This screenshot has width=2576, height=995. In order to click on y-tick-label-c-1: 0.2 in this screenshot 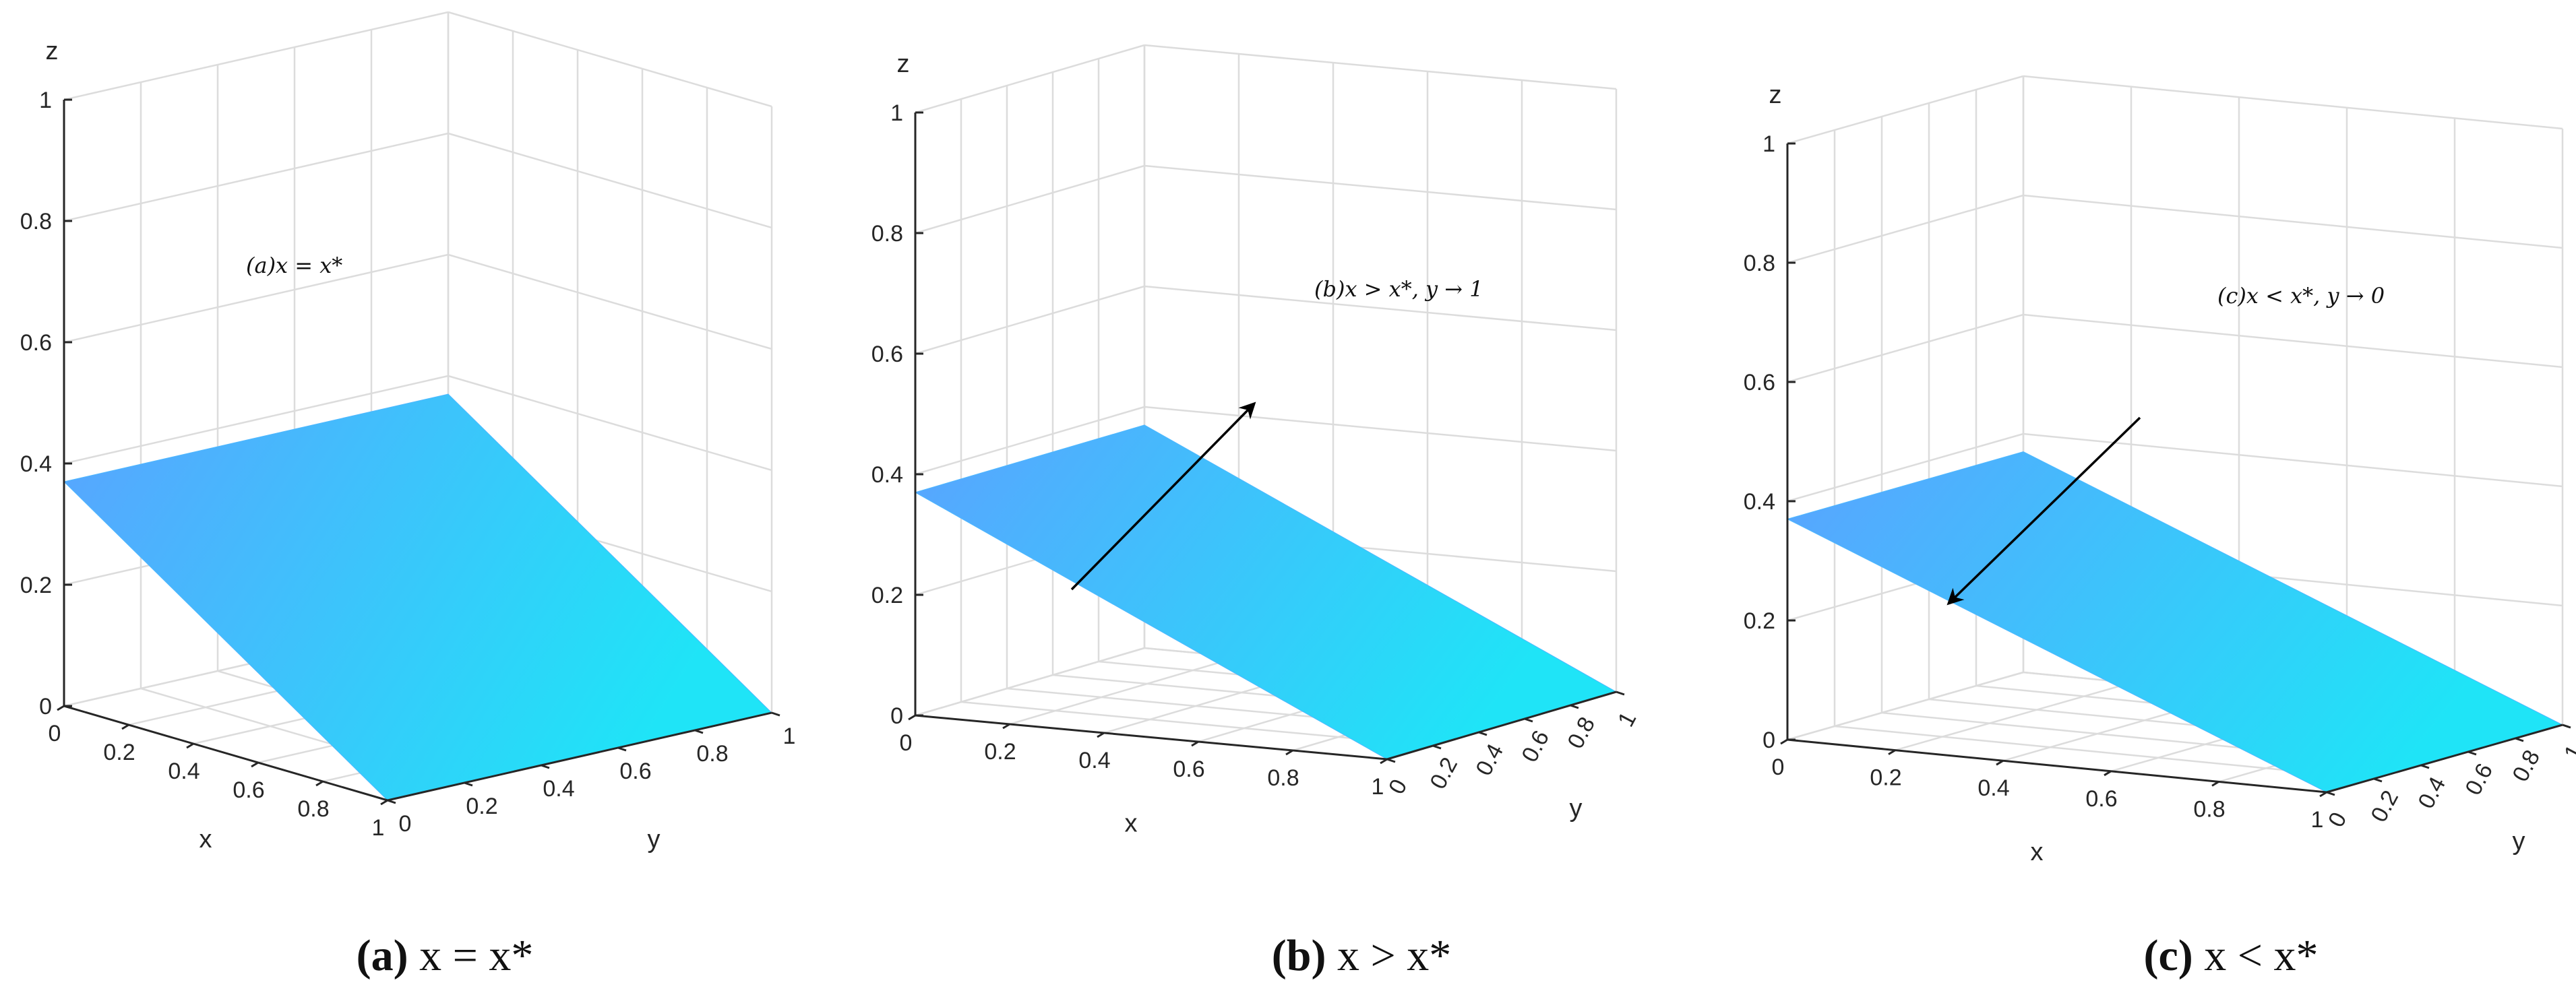, I will do `click(2385, 806)`.